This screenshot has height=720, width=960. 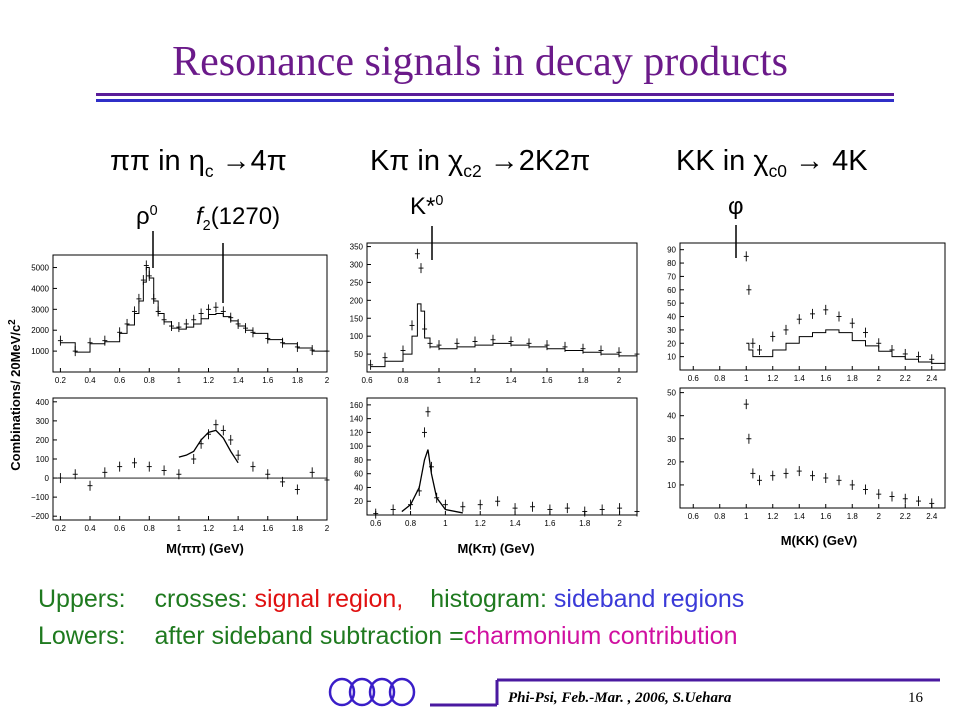 I want to click on y-tick-label: 20, so click(x=671, y=462).